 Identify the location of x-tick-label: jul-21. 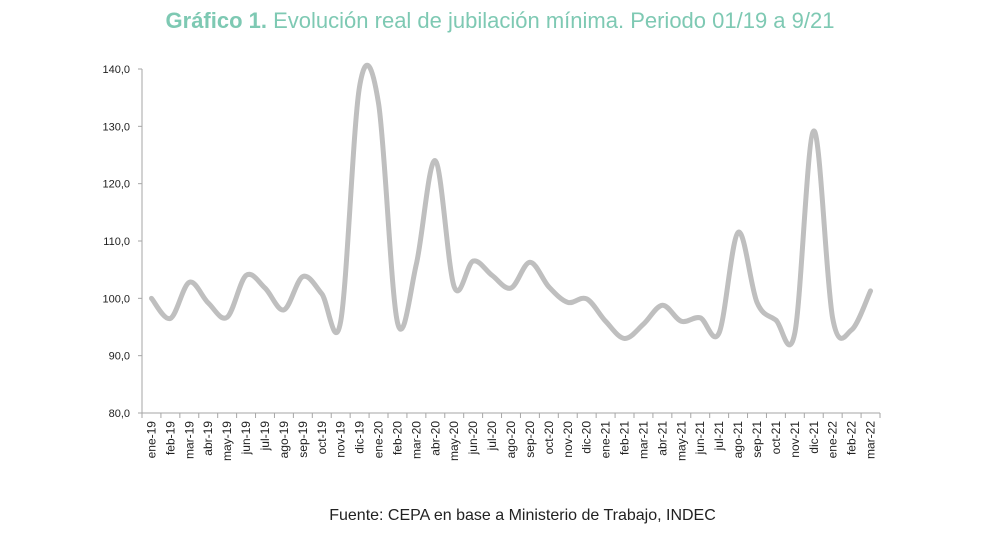
(719, 436).